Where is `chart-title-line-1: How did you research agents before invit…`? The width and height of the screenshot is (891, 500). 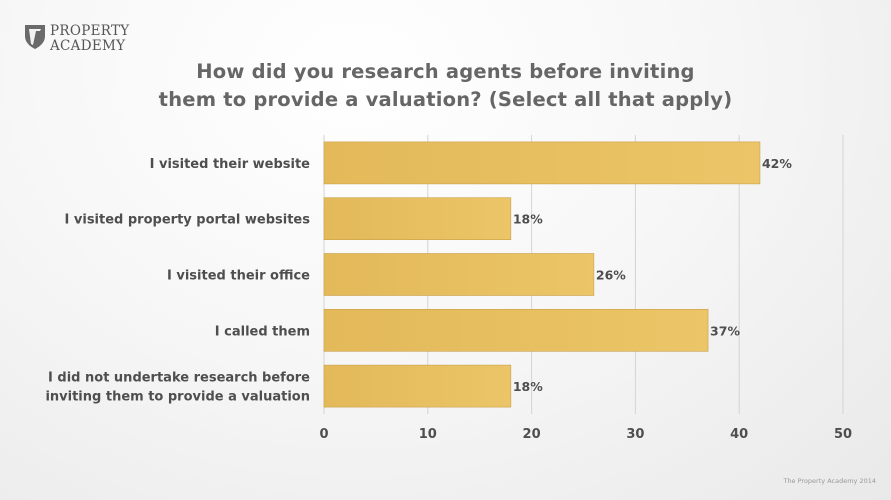
chart-title-line-1: How did you research agents before invit… is located at coordinates (445, 71).